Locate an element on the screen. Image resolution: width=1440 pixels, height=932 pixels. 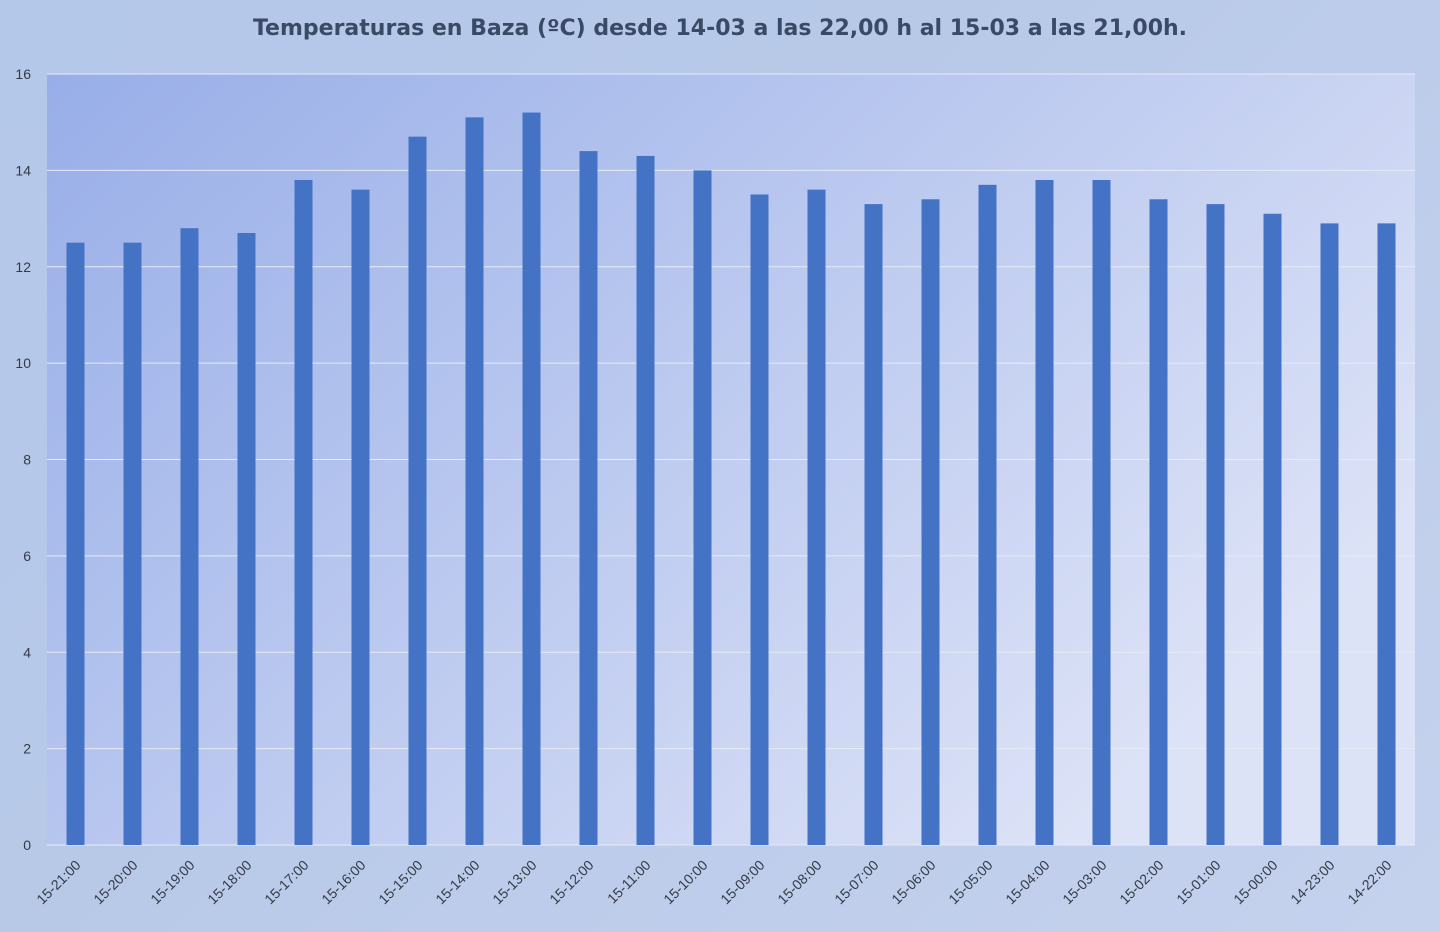
x-tick-label: 15-07:00 is located at coordinates (856, 882).